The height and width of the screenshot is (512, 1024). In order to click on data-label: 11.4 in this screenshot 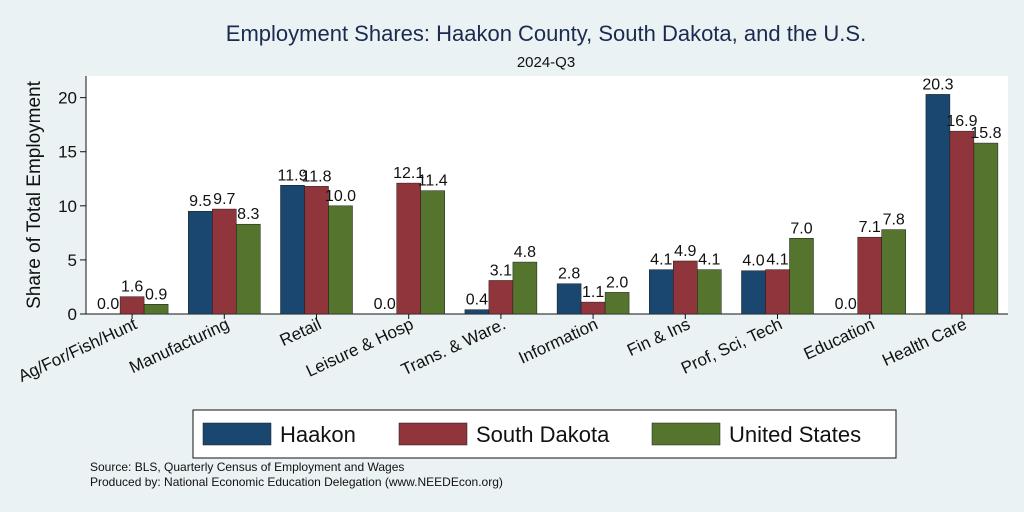, I will do `click(433, 181)`.